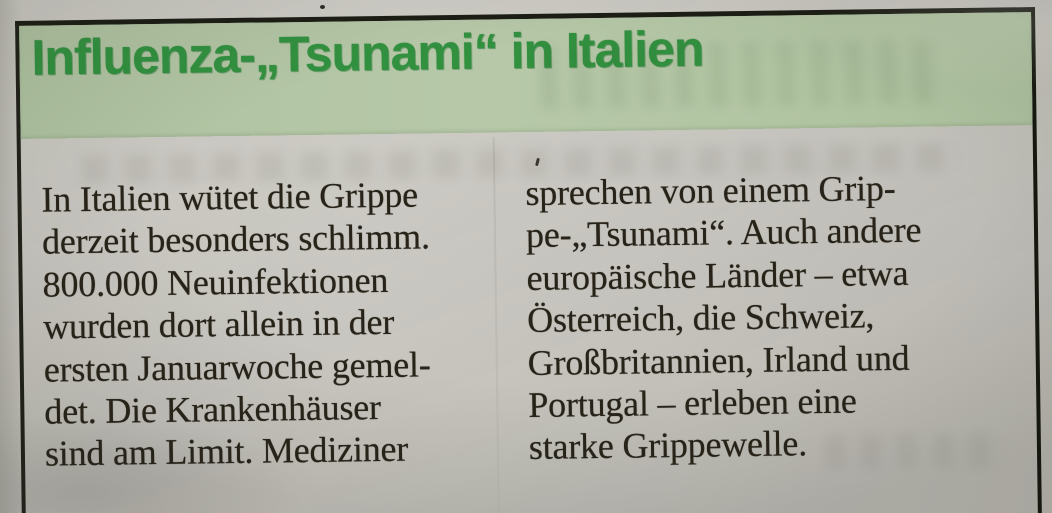  Describe the element at coordinates (230, 197) in the screenshot. I see `text-line: In Italien wütet die Grippe` at that location.